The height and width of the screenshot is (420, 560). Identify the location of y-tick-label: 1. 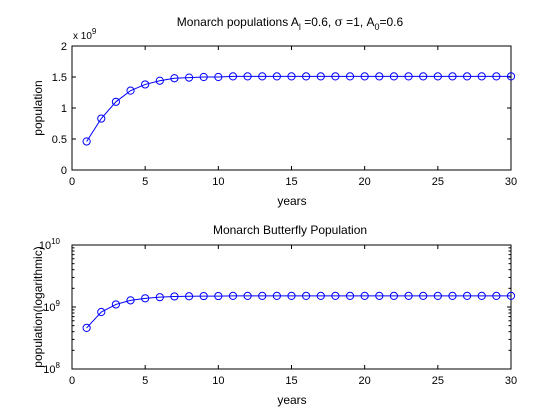
(64, 109).